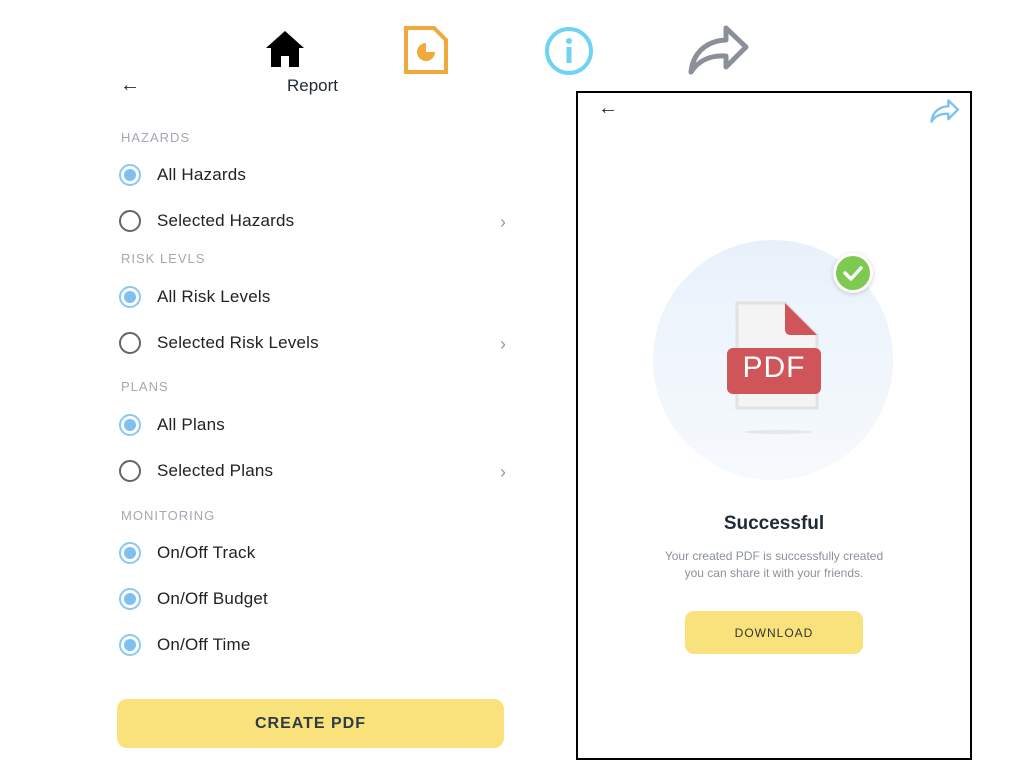 Image resolution: width=1024 pixels, height=768 pixels. Describe the element at coordinates (313, 425) in the screenshot. I see `radio-option: All Plans` at that location.